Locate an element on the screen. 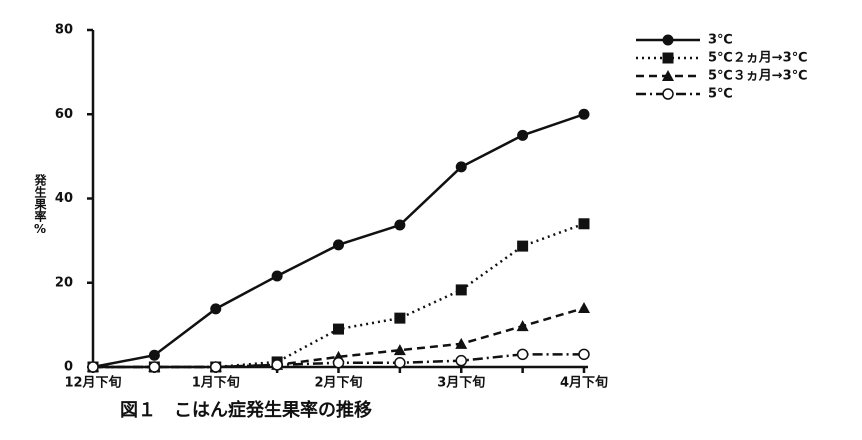 This screenshot has width=862, height=440. y-tick-label: 40 is located at coordinates (64, 198).